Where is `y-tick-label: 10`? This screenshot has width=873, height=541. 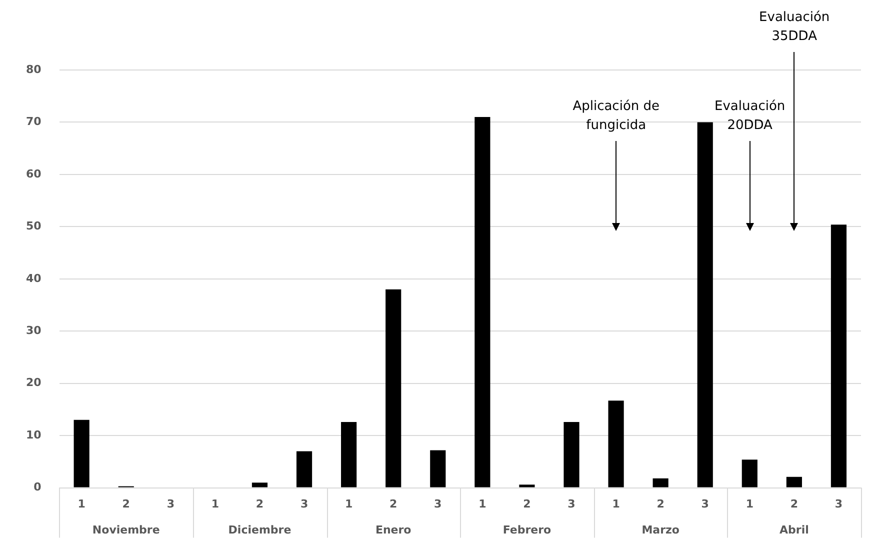 y-tick-label: 10 is located at coordinates (34, 435).